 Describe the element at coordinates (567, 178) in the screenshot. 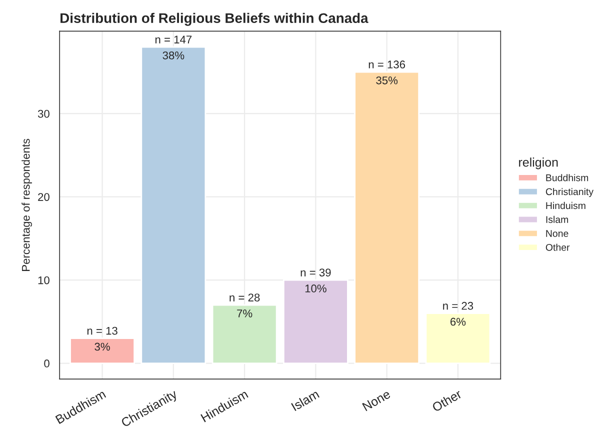

I see `legend-label: Buddhism` at that location.